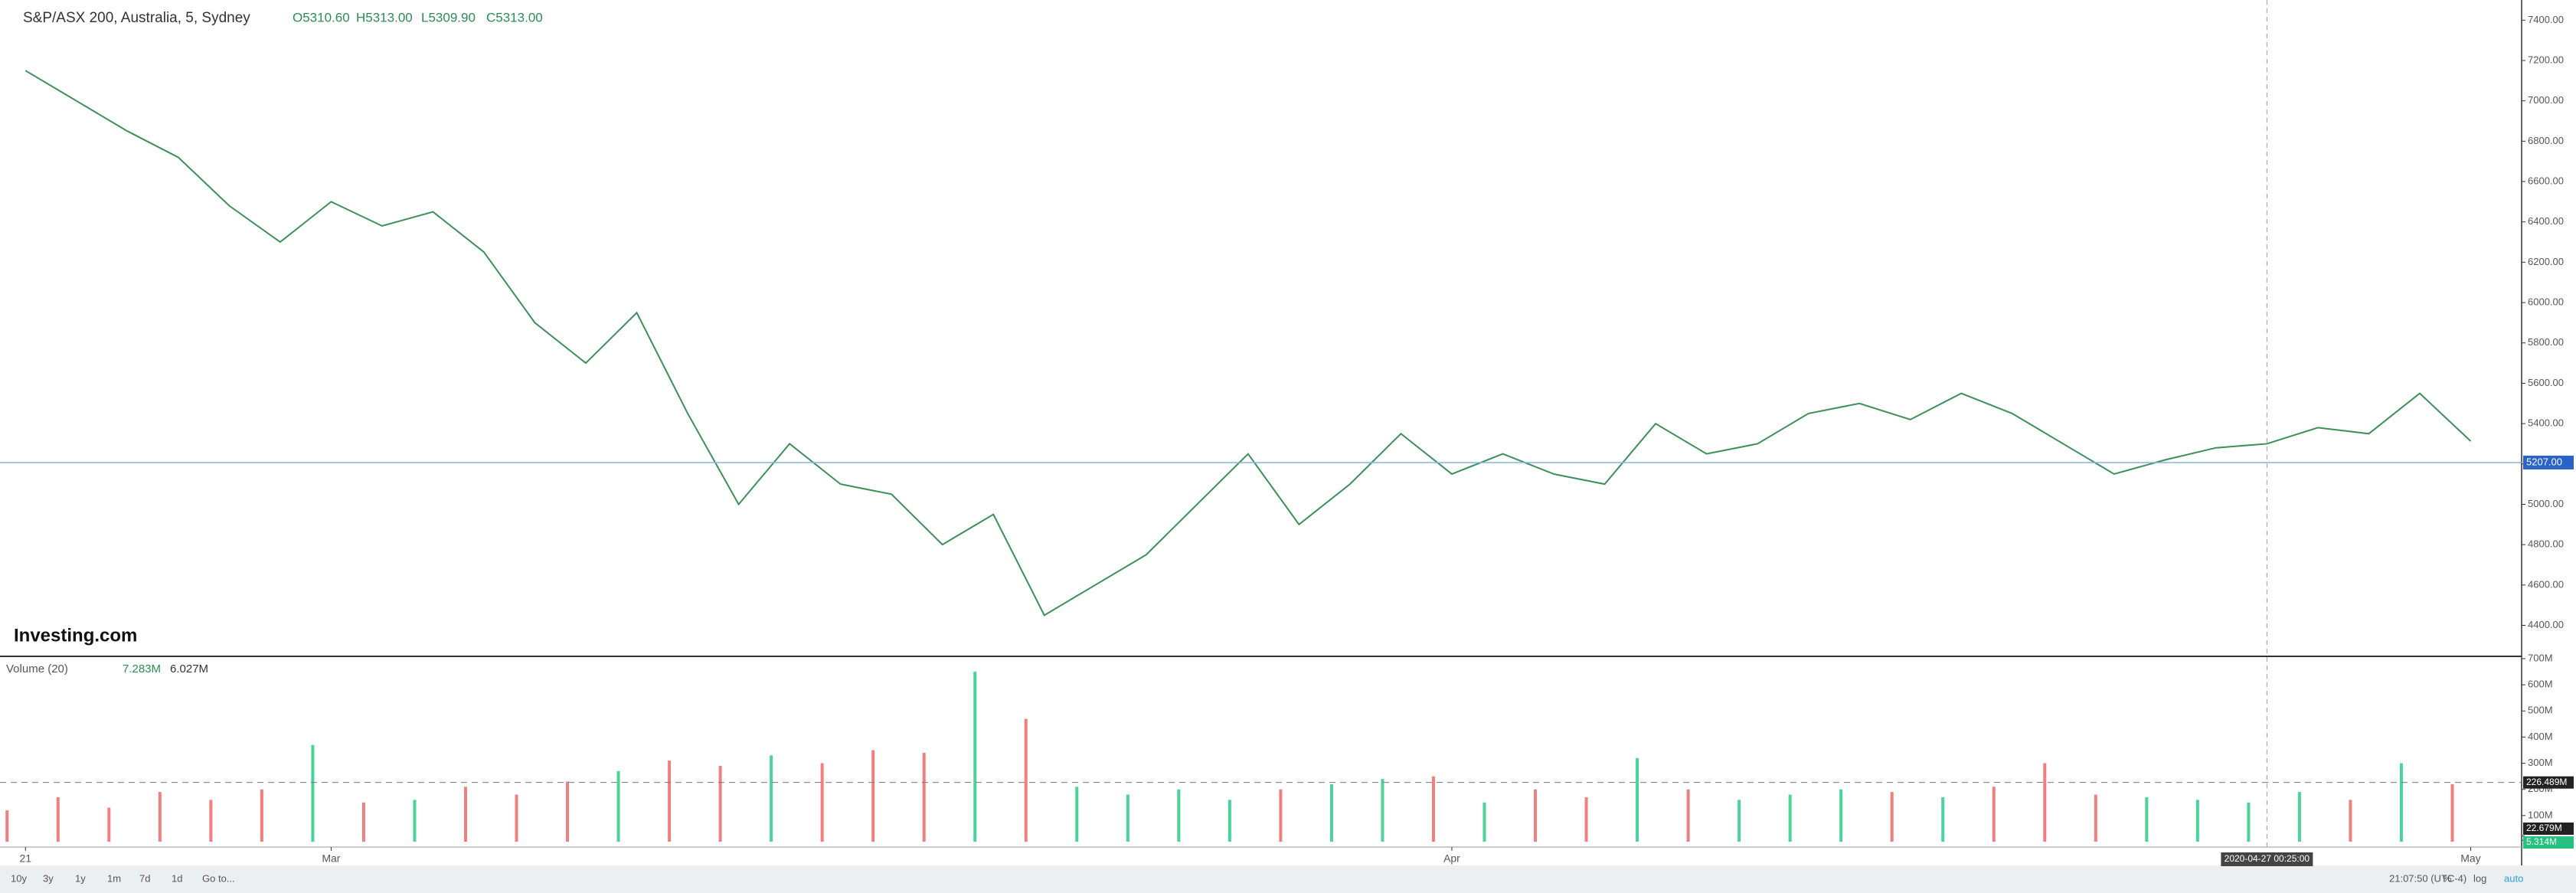 The width and height of the screenshot is (2576, 893). Describe the element at coordinates (2546, 140) in the screenshot. I see `y-tick-label: 6800.00` at that location.